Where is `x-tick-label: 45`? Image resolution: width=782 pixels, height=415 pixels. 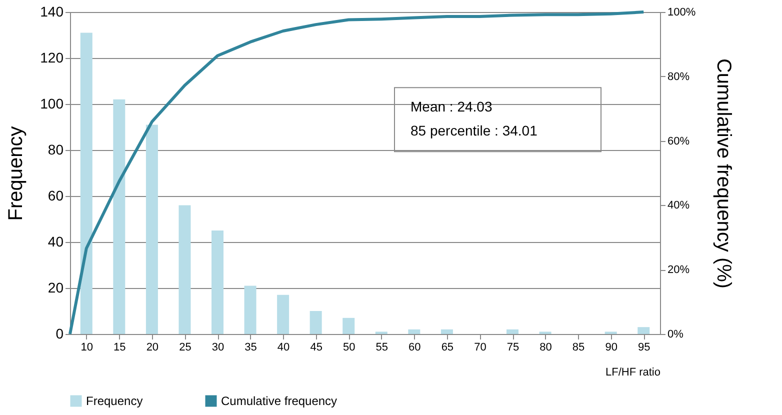
x-tick-label: 45 is located at coordinates (316, 348).